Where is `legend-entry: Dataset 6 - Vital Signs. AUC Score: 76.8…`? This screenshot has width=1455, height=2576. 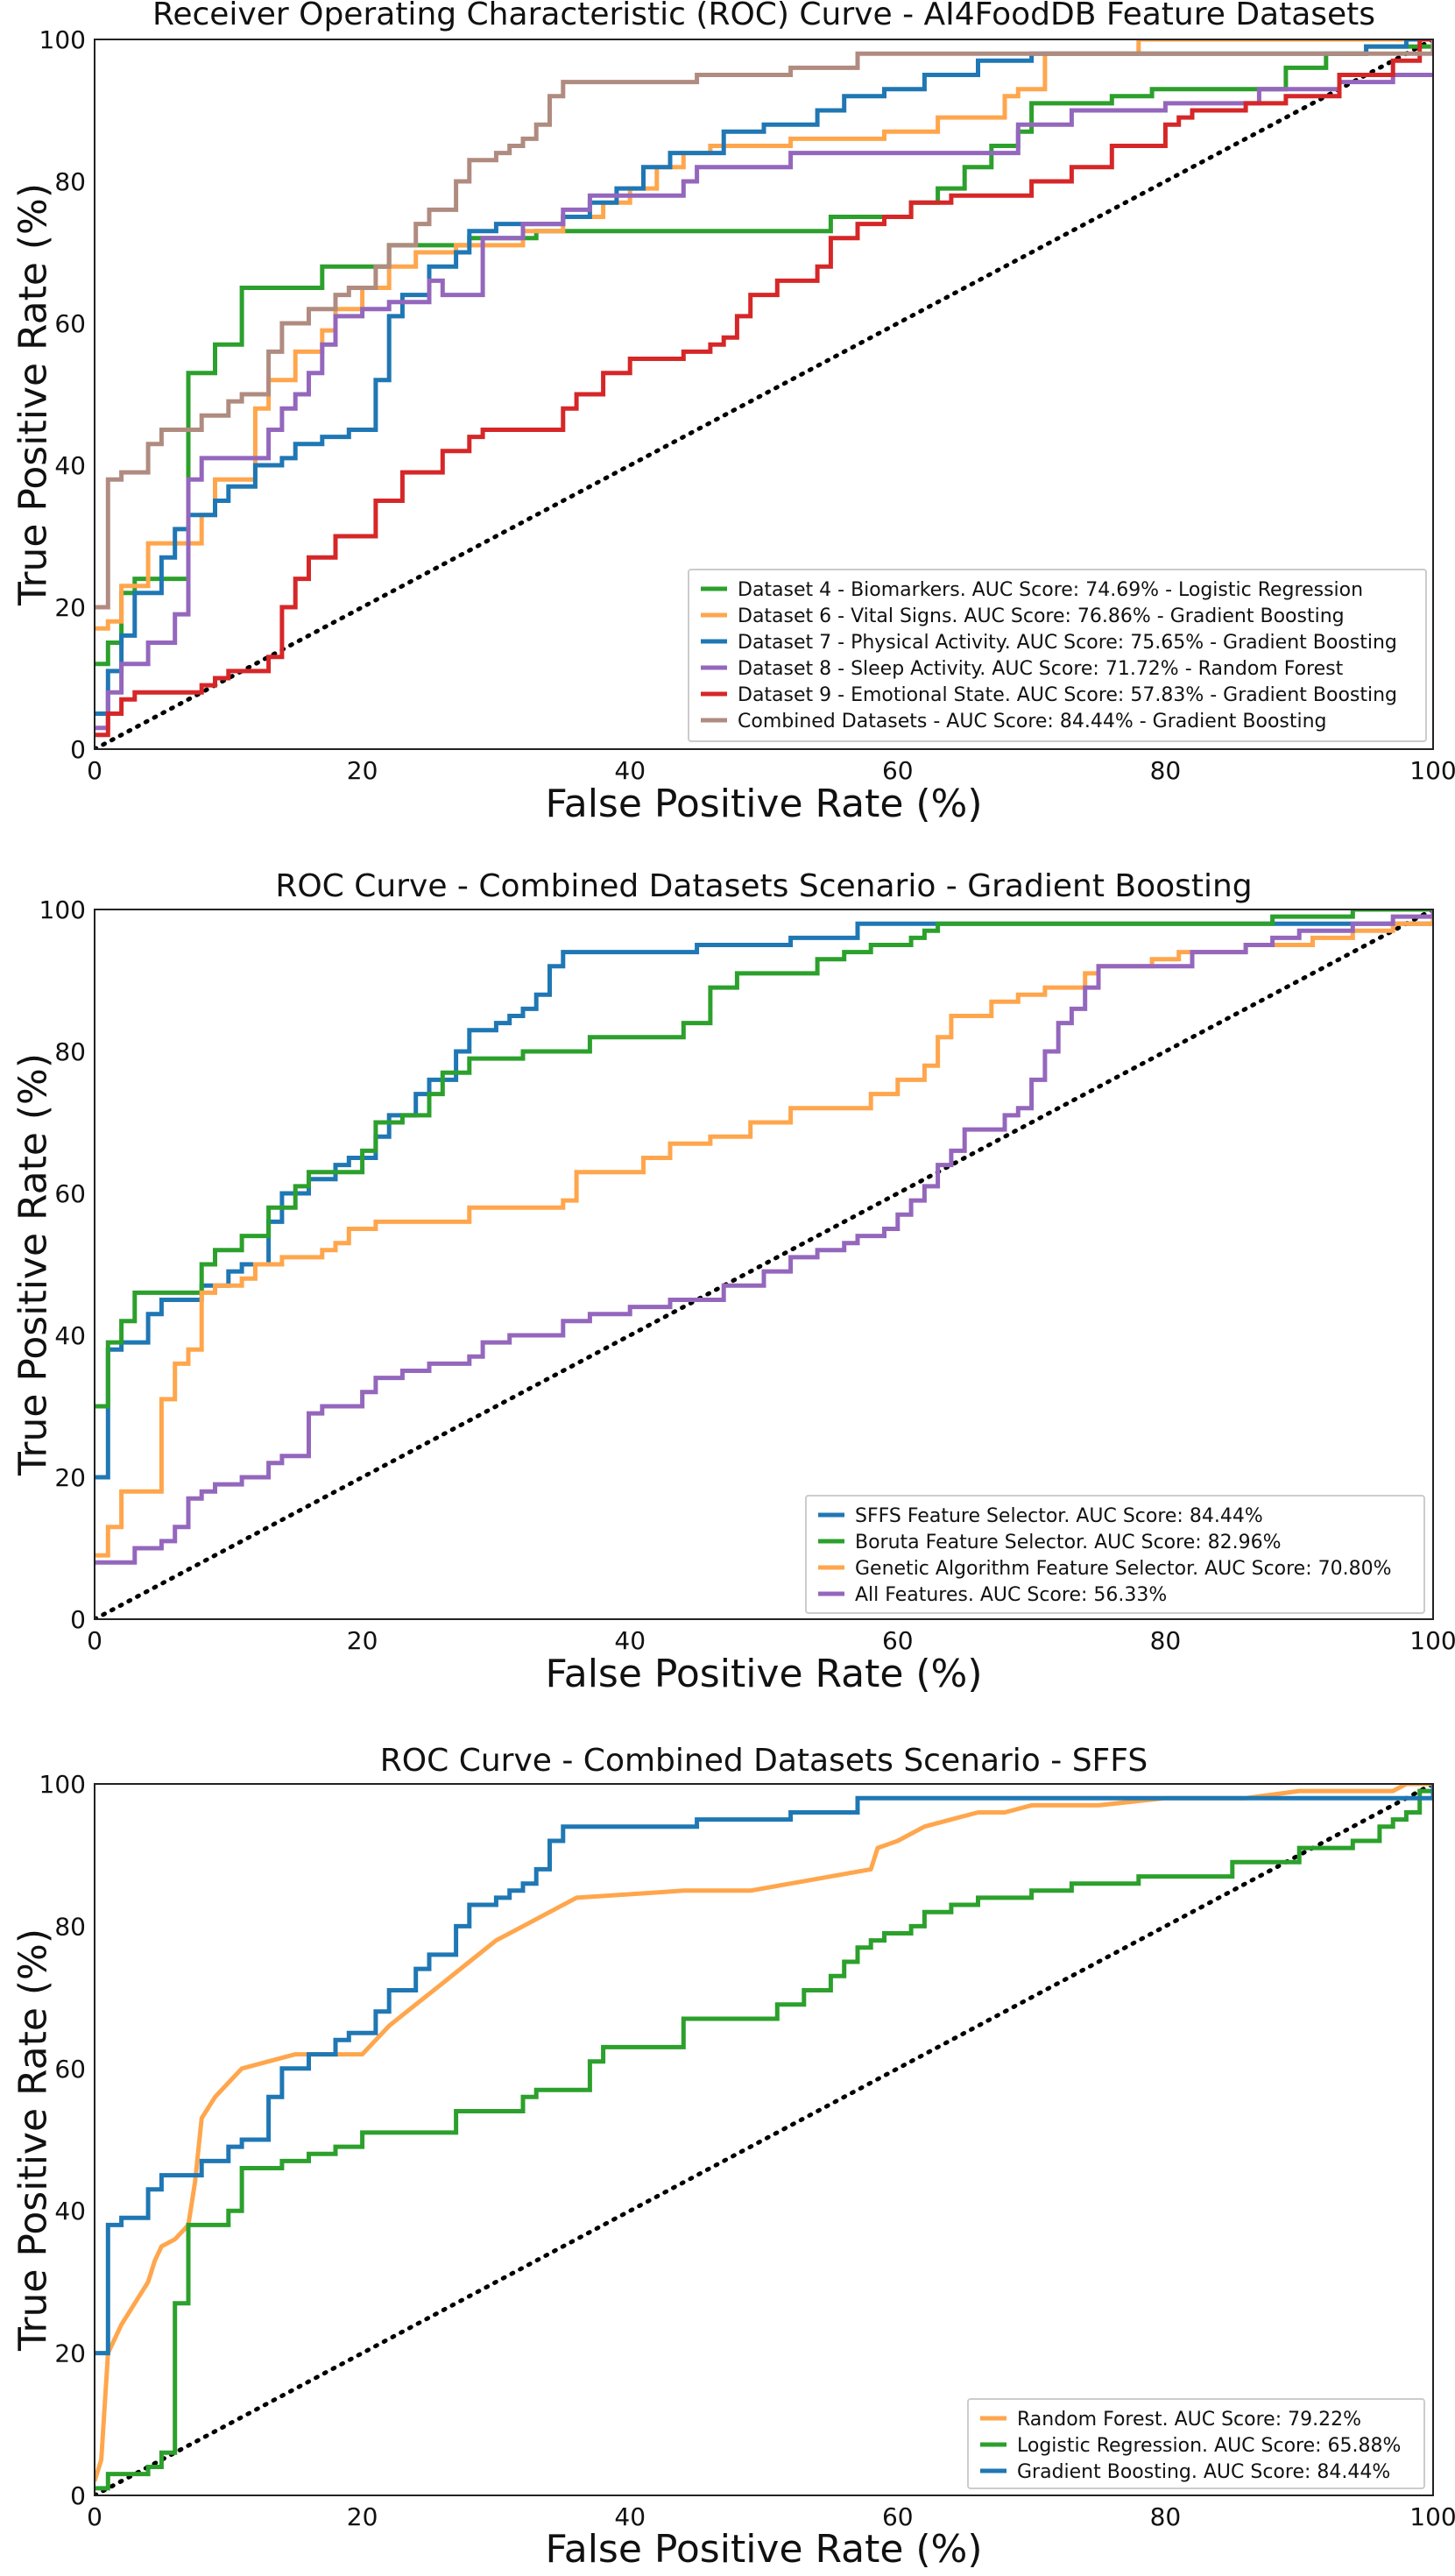 legend-entry: Dataset 6 - Vital Signs. AUC Score: 76.8… is located at coordinates (1041, 616).